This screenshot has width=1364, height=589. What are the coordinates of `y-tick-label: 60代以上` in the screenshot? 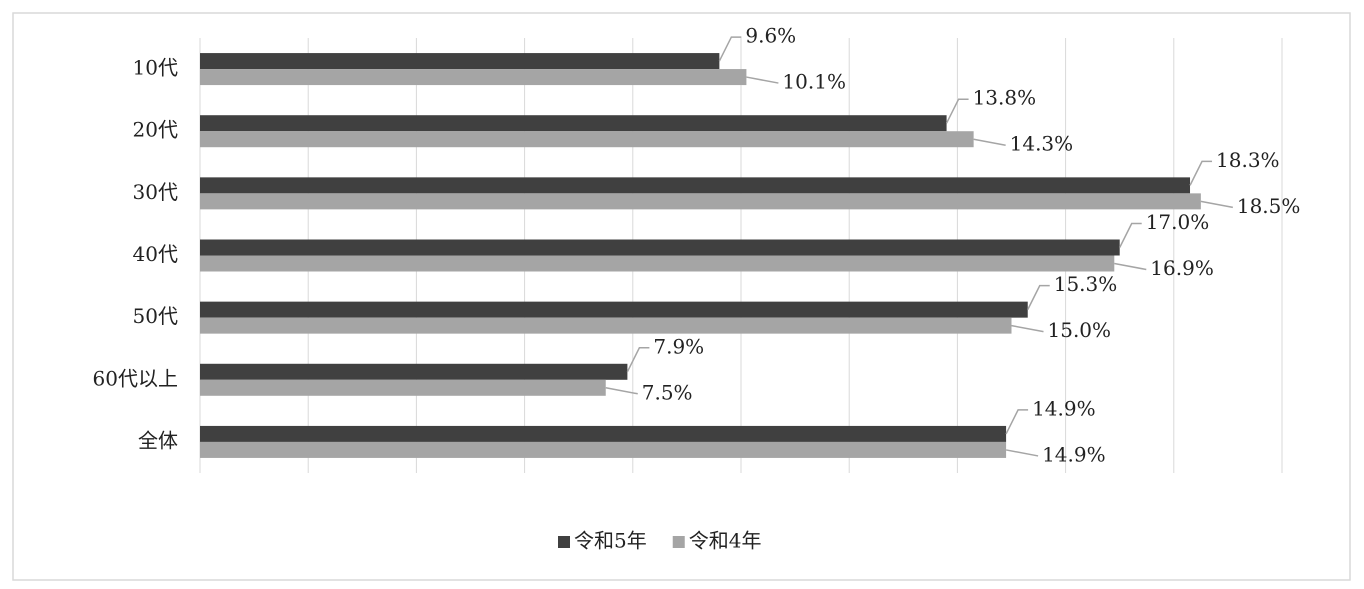 It's located at (135, 378).